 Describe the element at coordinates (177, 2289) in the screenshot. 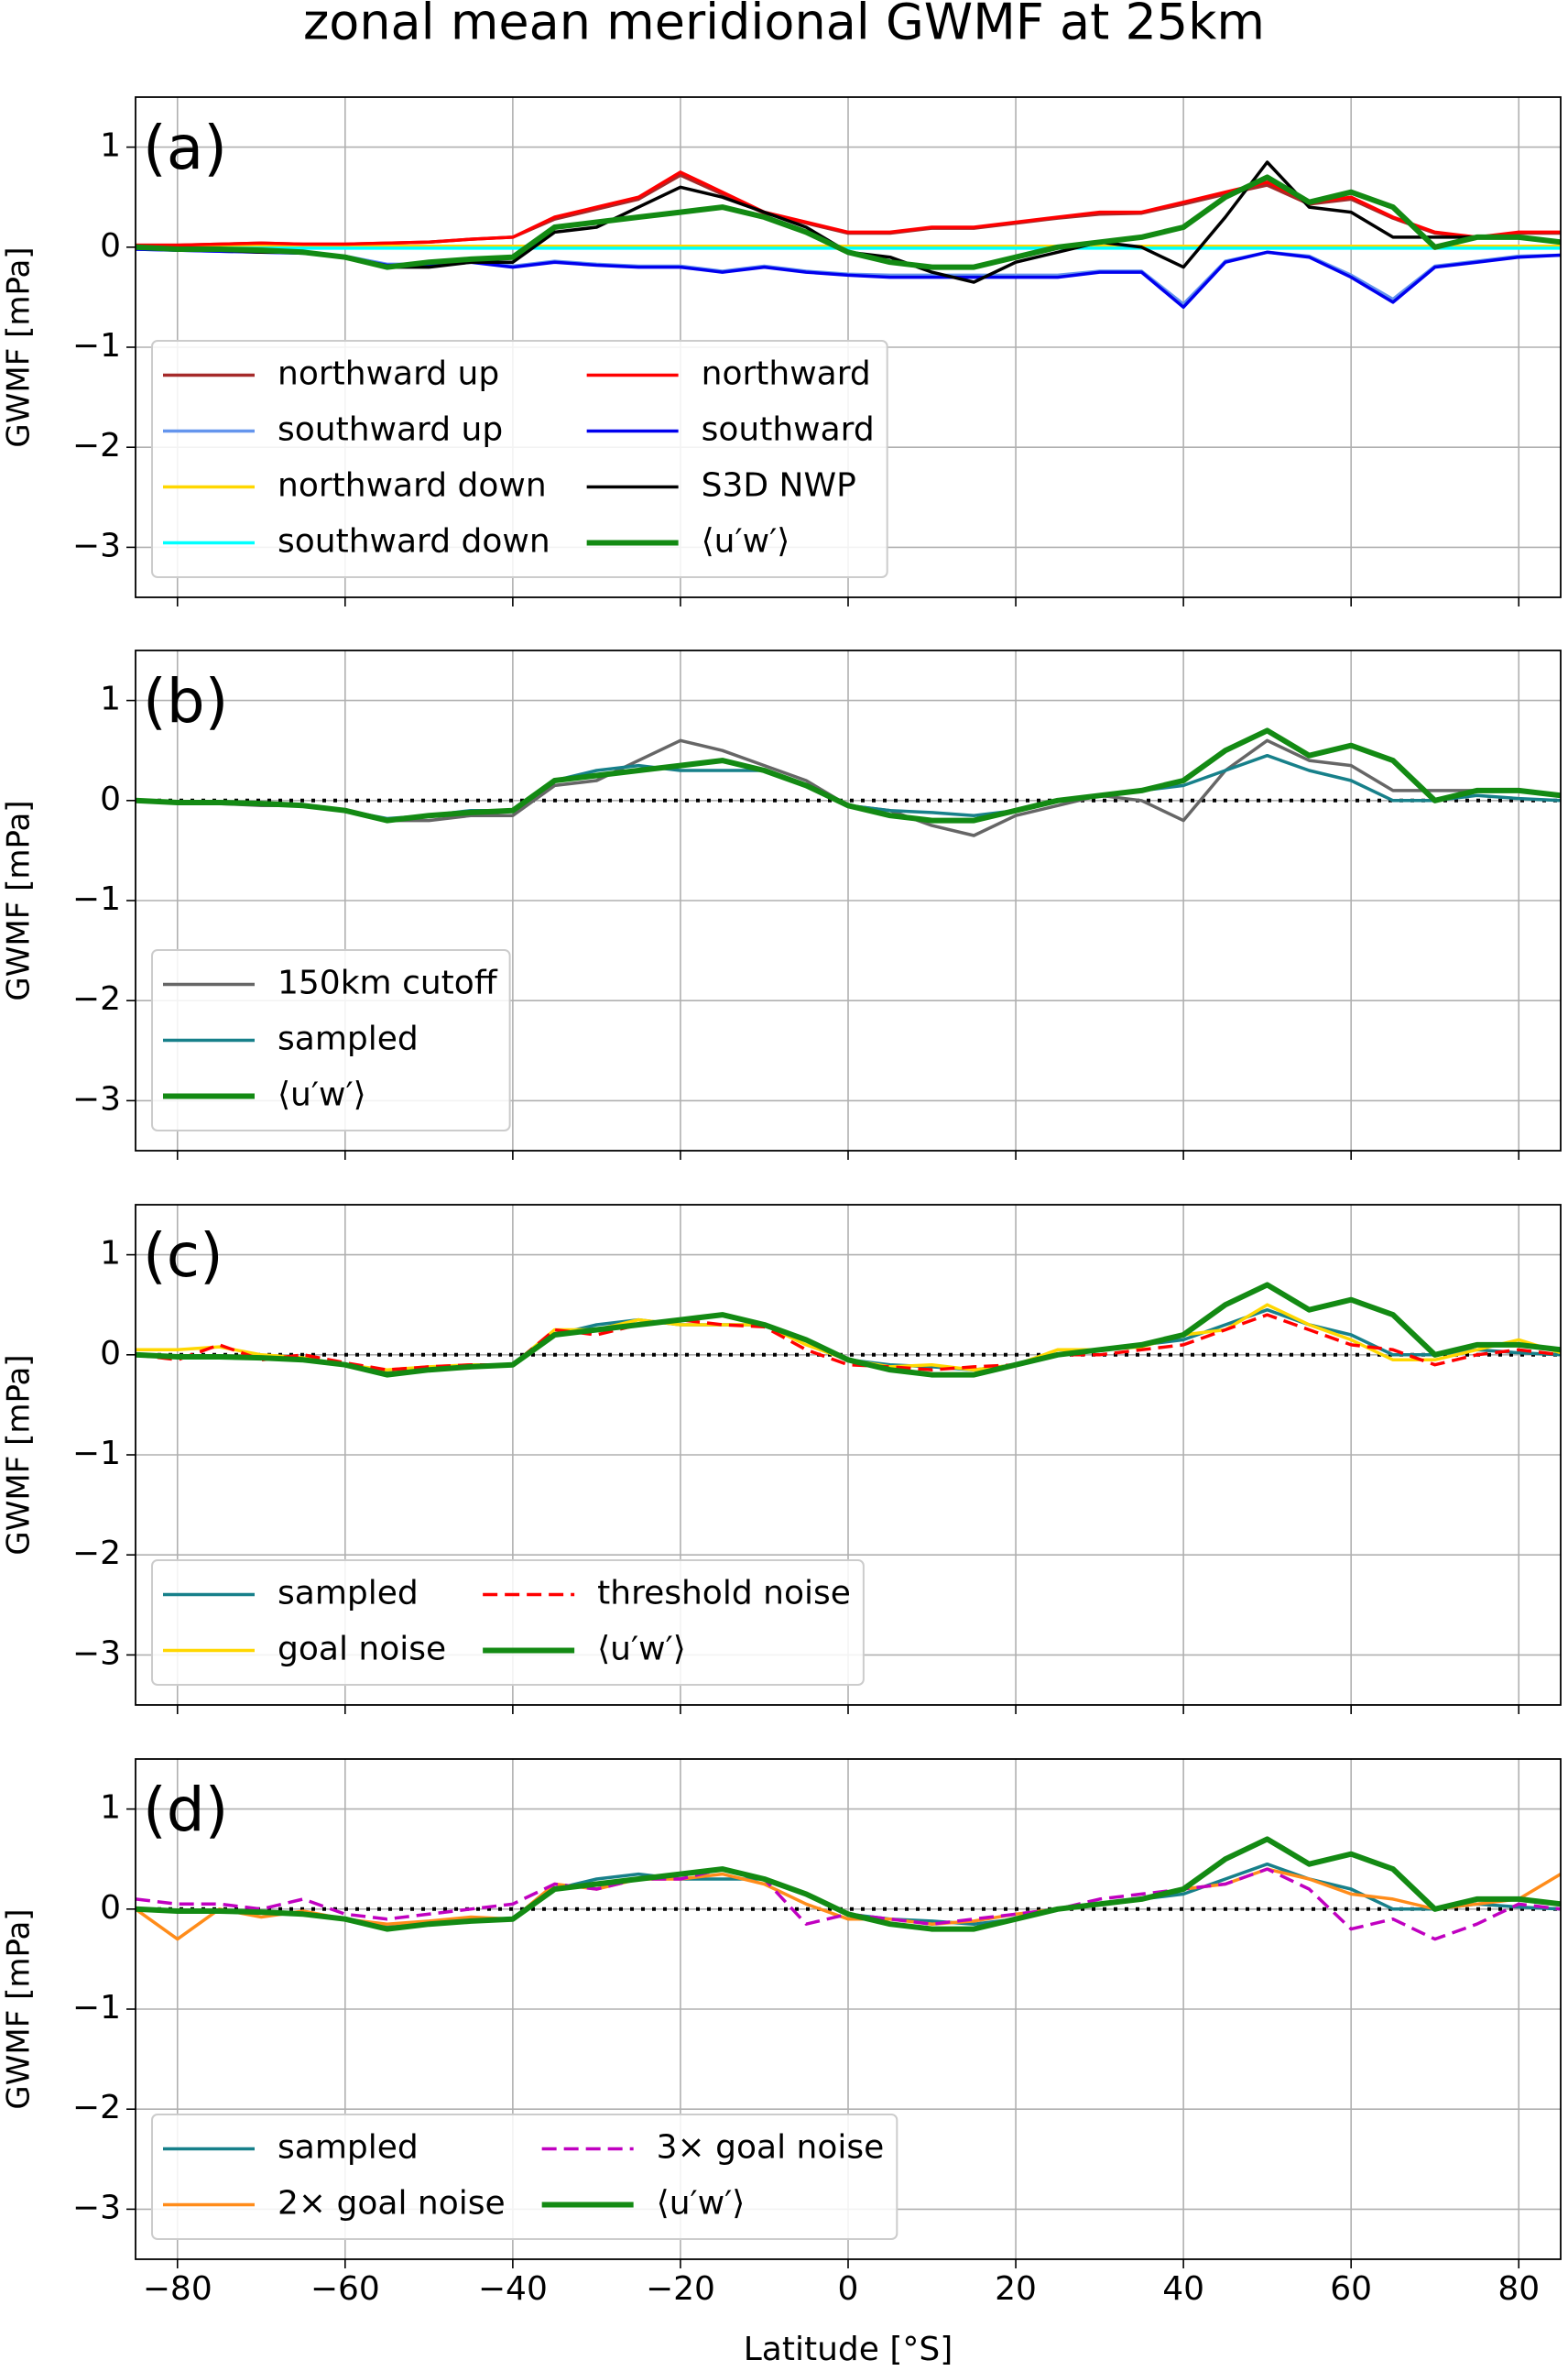

I see `x-tick-label: −80` at that location.